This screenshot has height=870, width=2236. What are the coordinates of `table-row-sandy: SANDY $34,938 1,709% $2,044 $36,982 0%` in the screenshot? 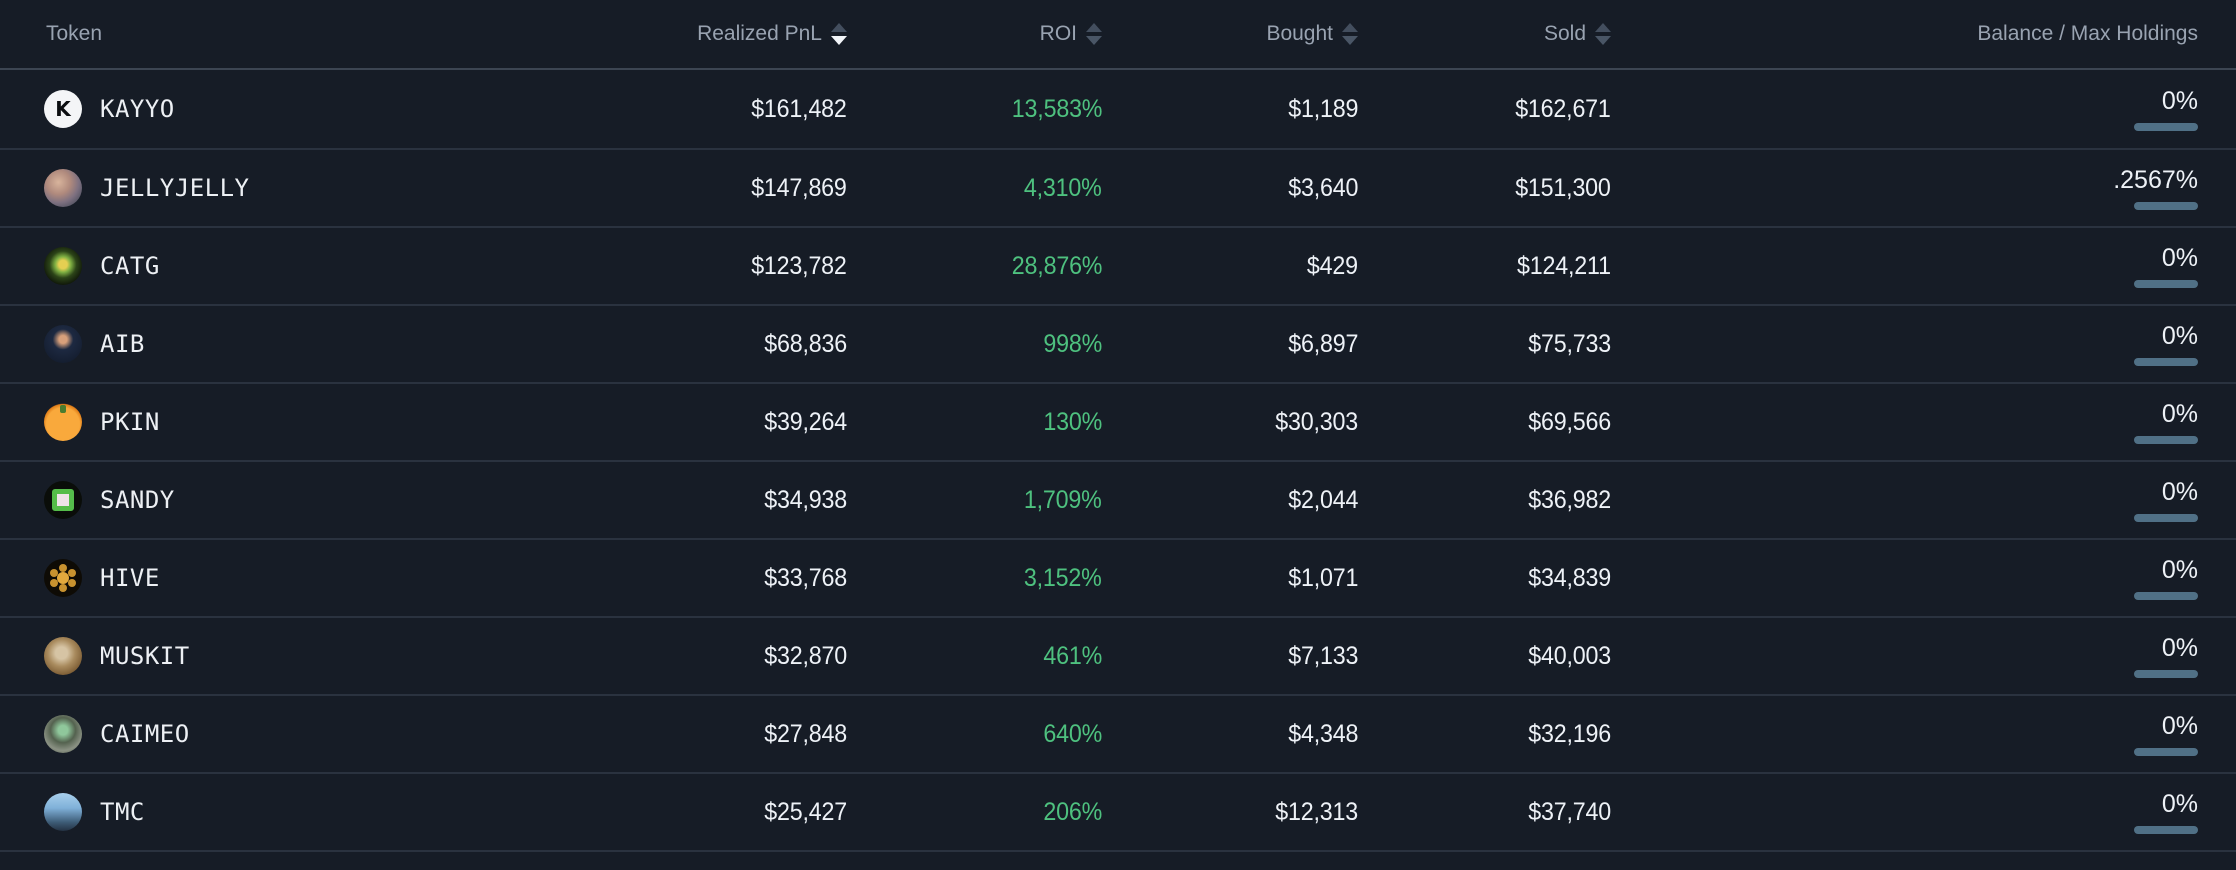 It's located at (1118, 499).